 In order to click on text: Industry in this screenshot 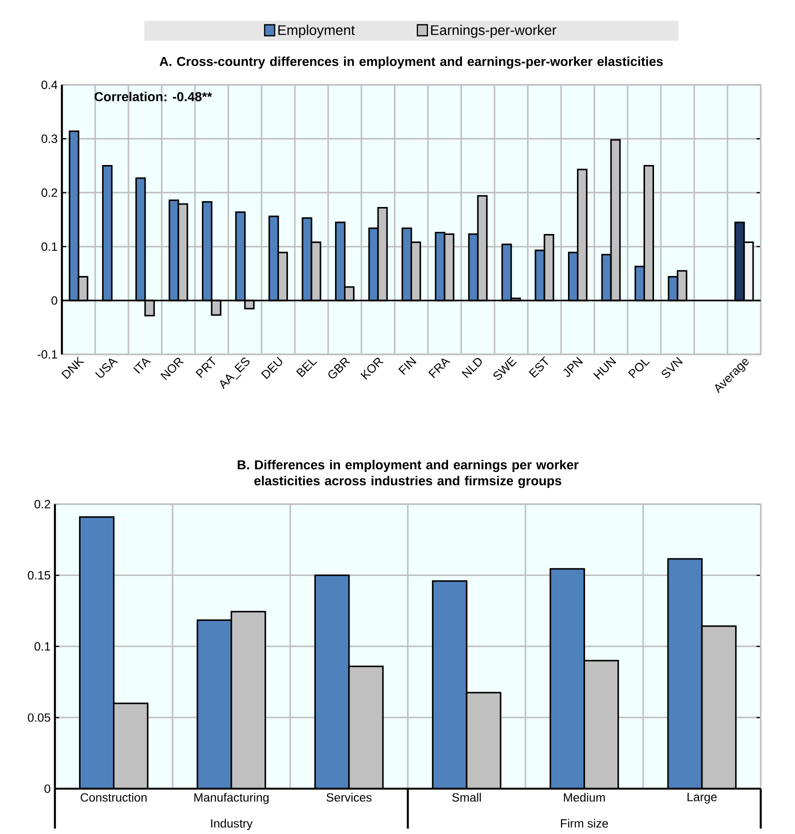, I will do `click(232, 824)`.